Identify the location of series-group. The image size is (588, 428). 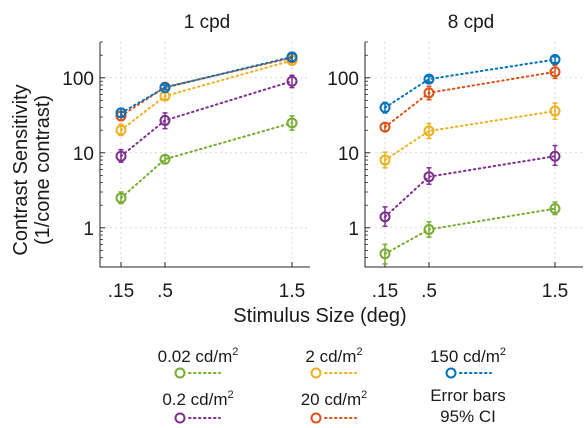
(206, 128).